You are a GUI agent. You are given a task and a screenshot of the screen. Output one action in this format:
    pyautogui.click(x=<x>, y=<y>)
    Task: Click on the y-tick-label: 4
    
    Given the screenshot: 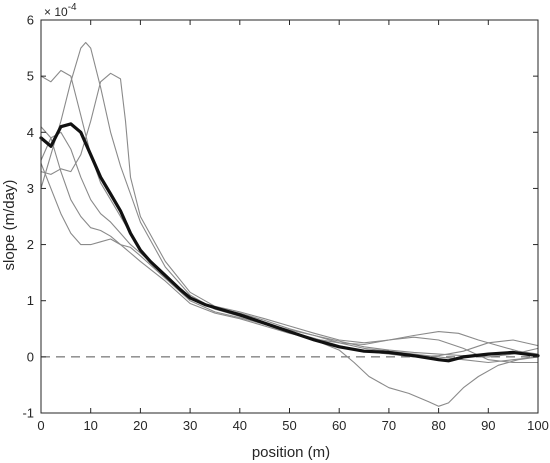 What is the action you would take?
    pyautogui.click(x=30, y=132)
    